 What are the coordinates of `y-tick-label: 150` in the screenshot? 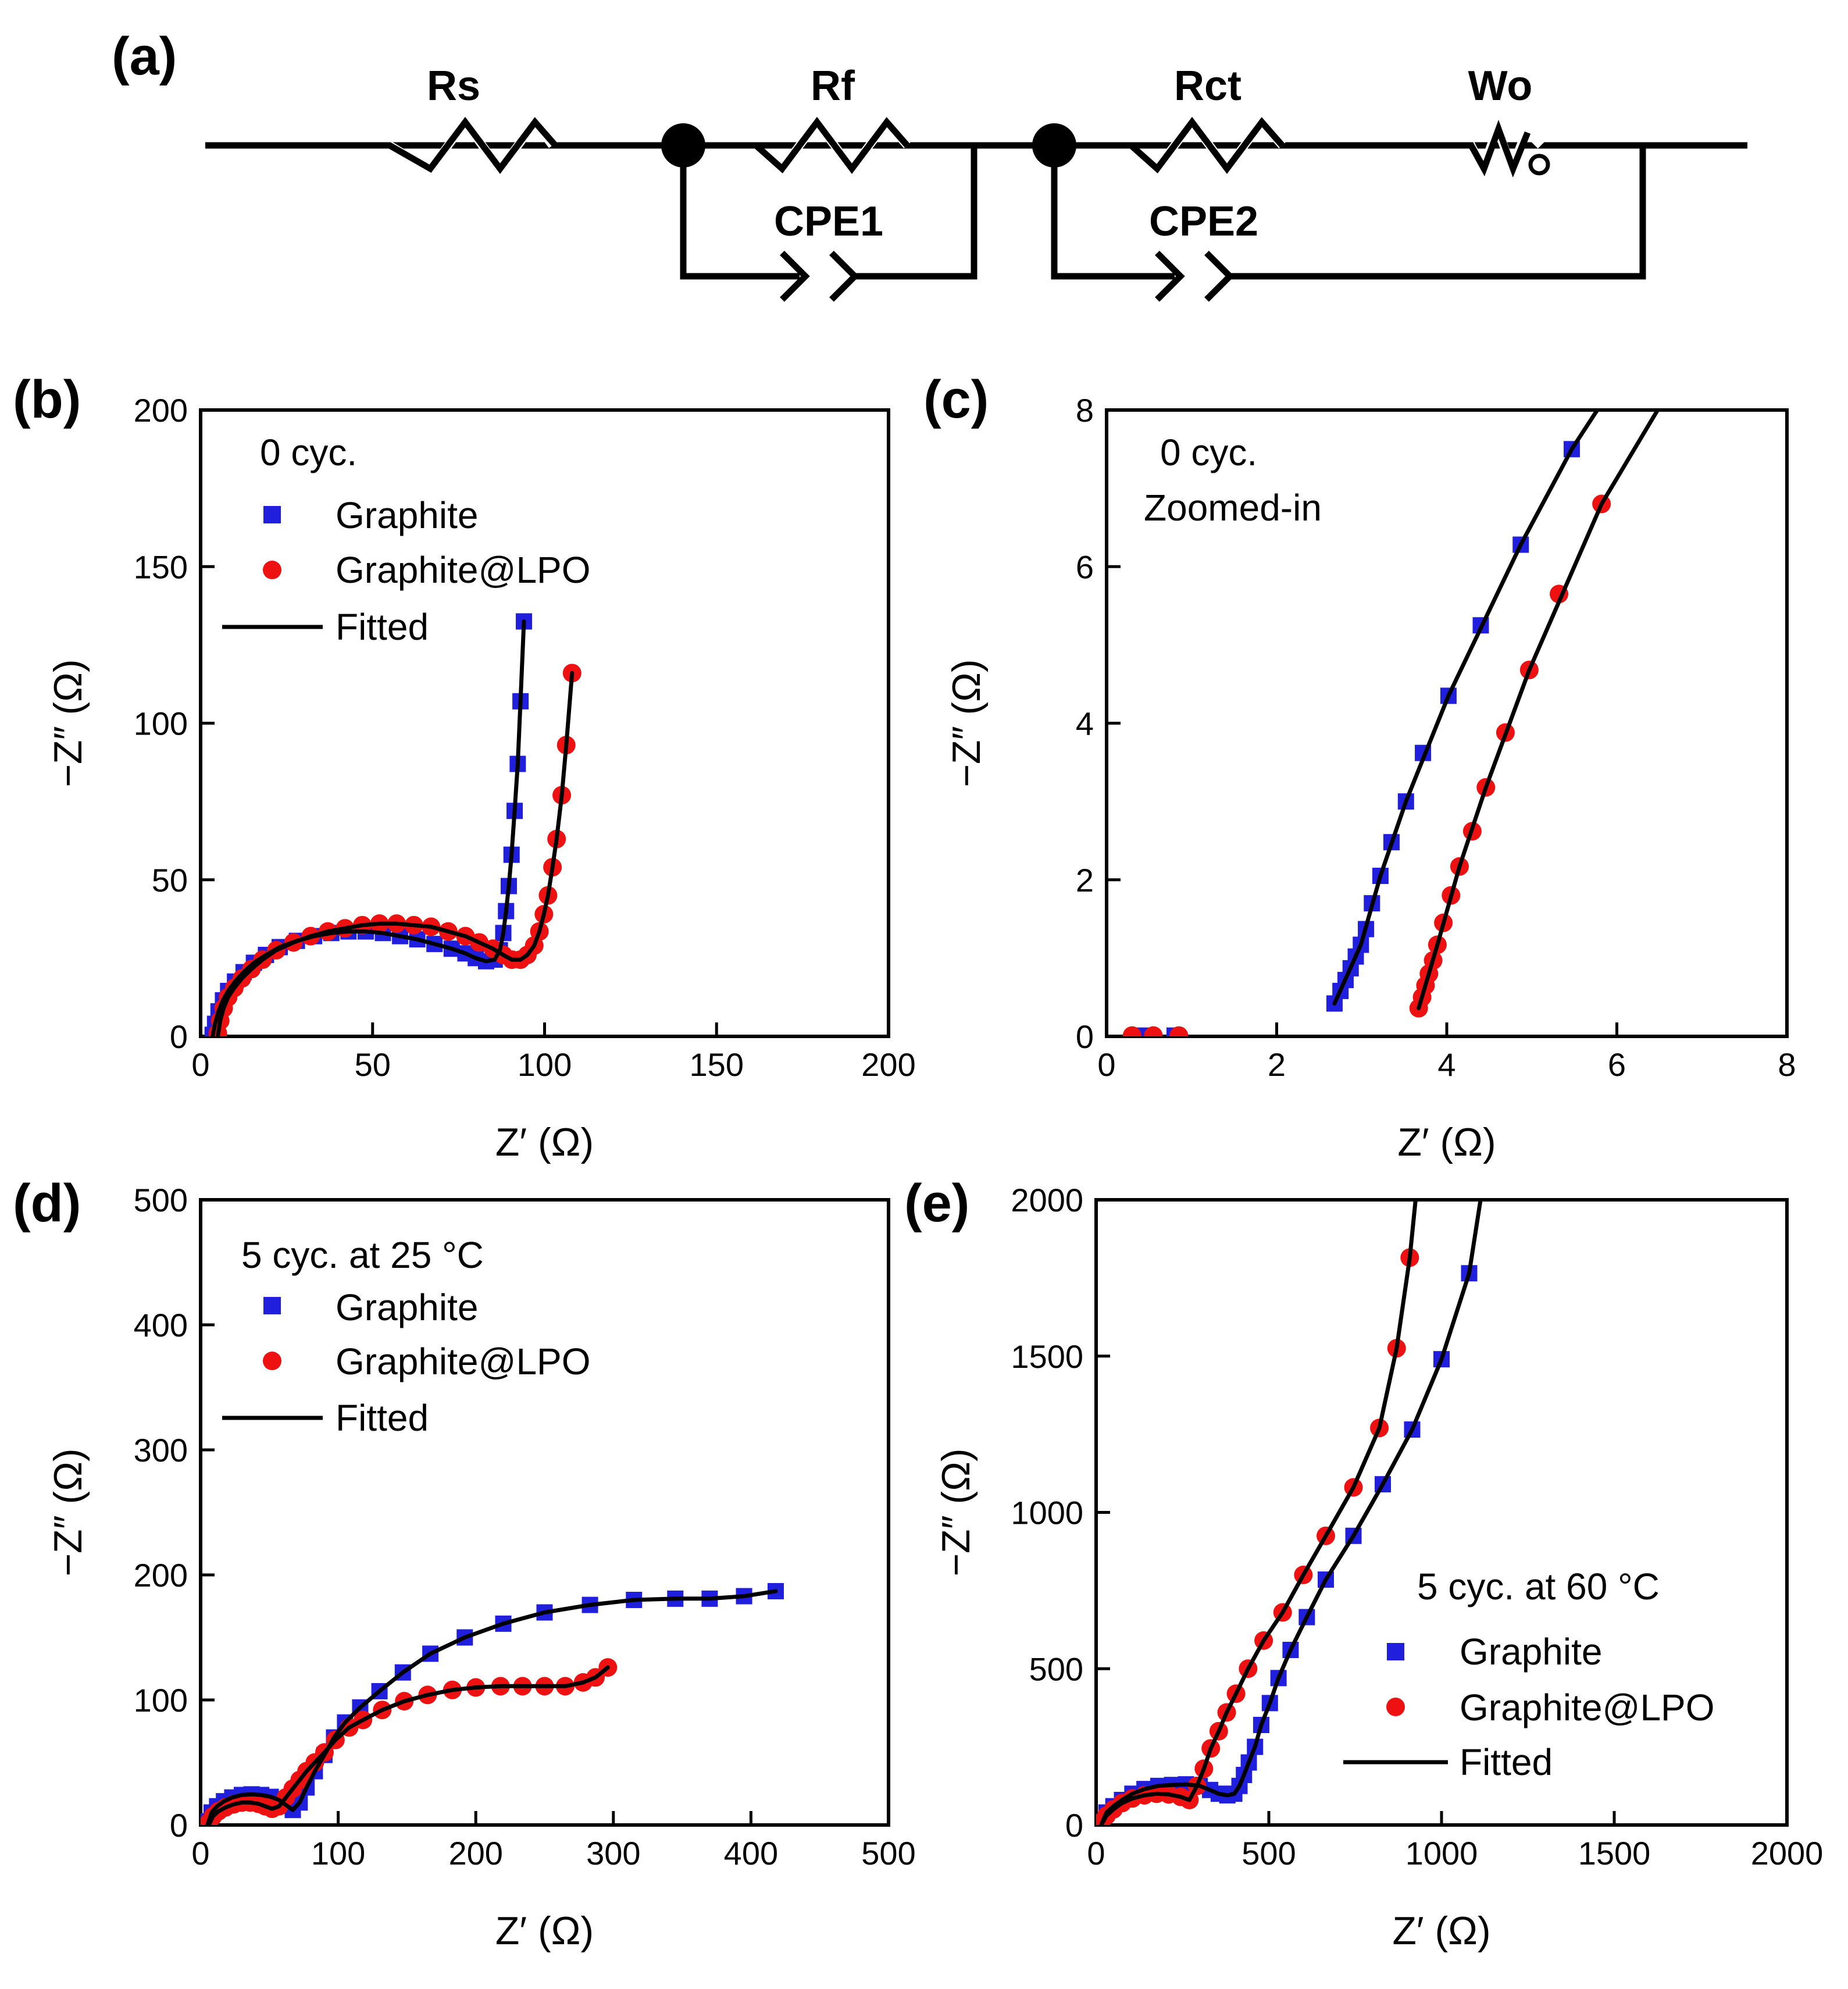 It's located at (161, 567).